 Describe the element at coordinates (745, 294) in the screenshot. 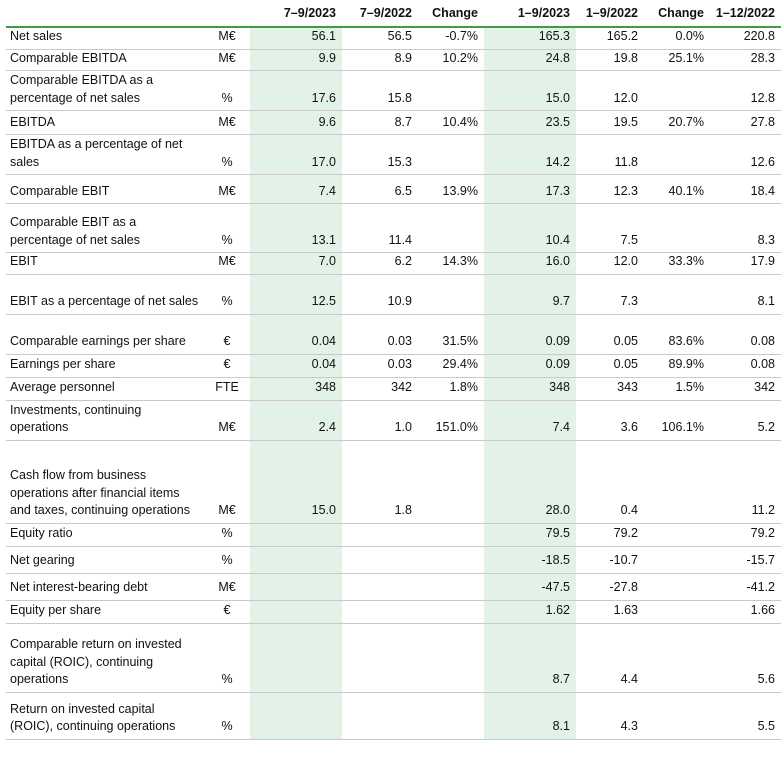

I see `cell-fy-2022: 8.1` at that location.